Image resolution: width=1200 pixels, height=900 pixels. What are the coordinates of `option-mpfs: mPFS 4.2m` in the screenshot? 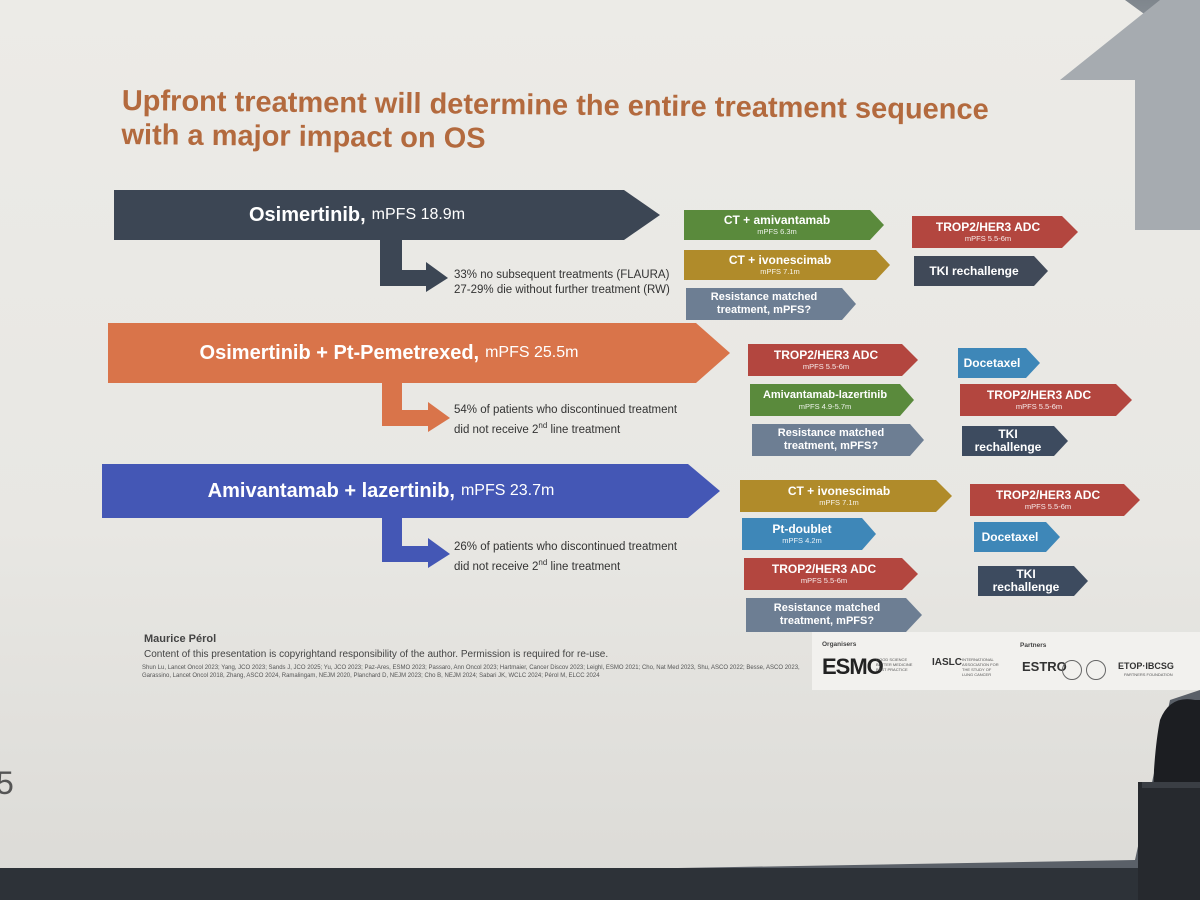 It's located at (802, 540).